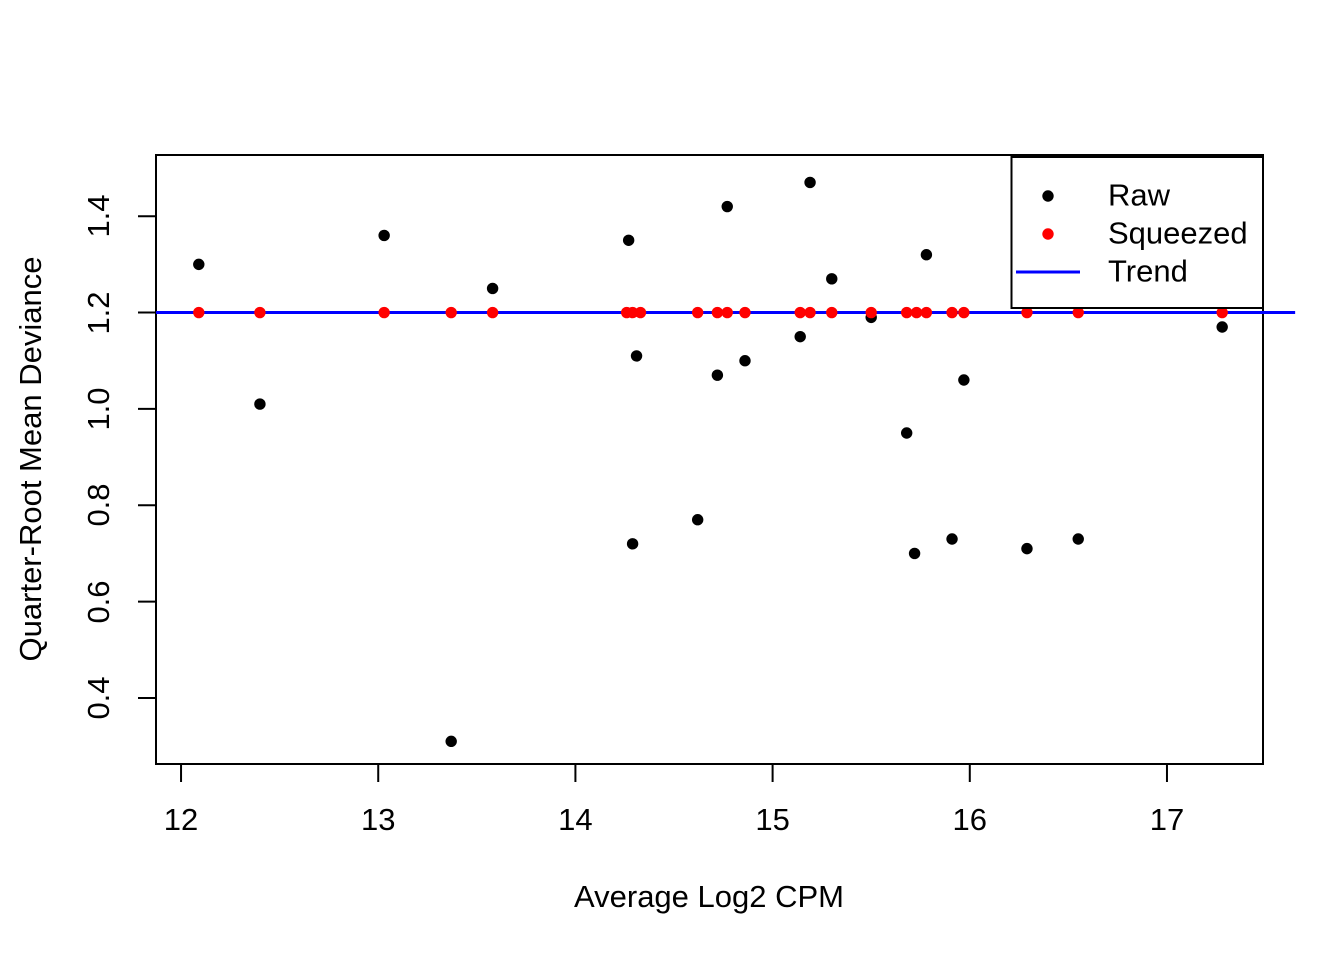 This screenshot has height=960, width=1344. Describe the element at coordinates (1167, 819) in the screenshot. I see `x-tick-label: 17` at that location.